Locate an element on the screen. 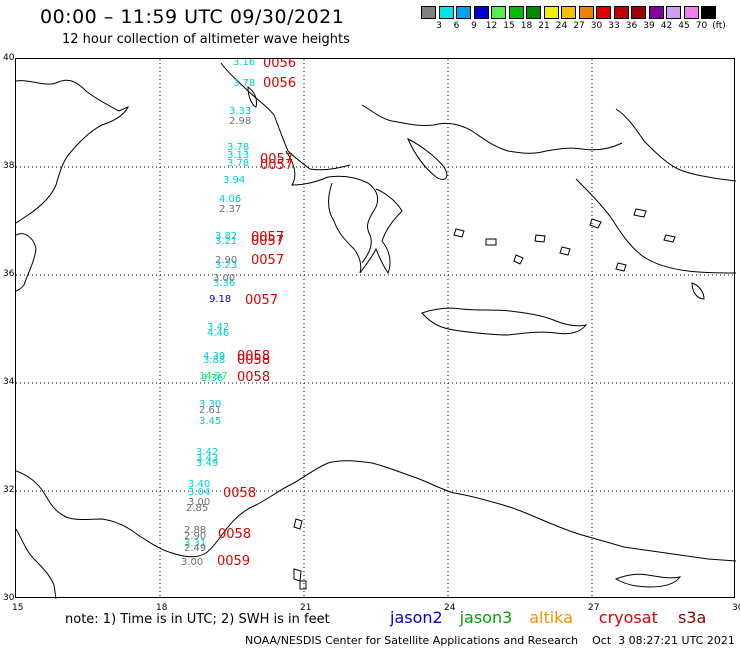 This screenshot has height=650, width=740. wave-height-value: 2.37 is located at coordinates (230, 209).